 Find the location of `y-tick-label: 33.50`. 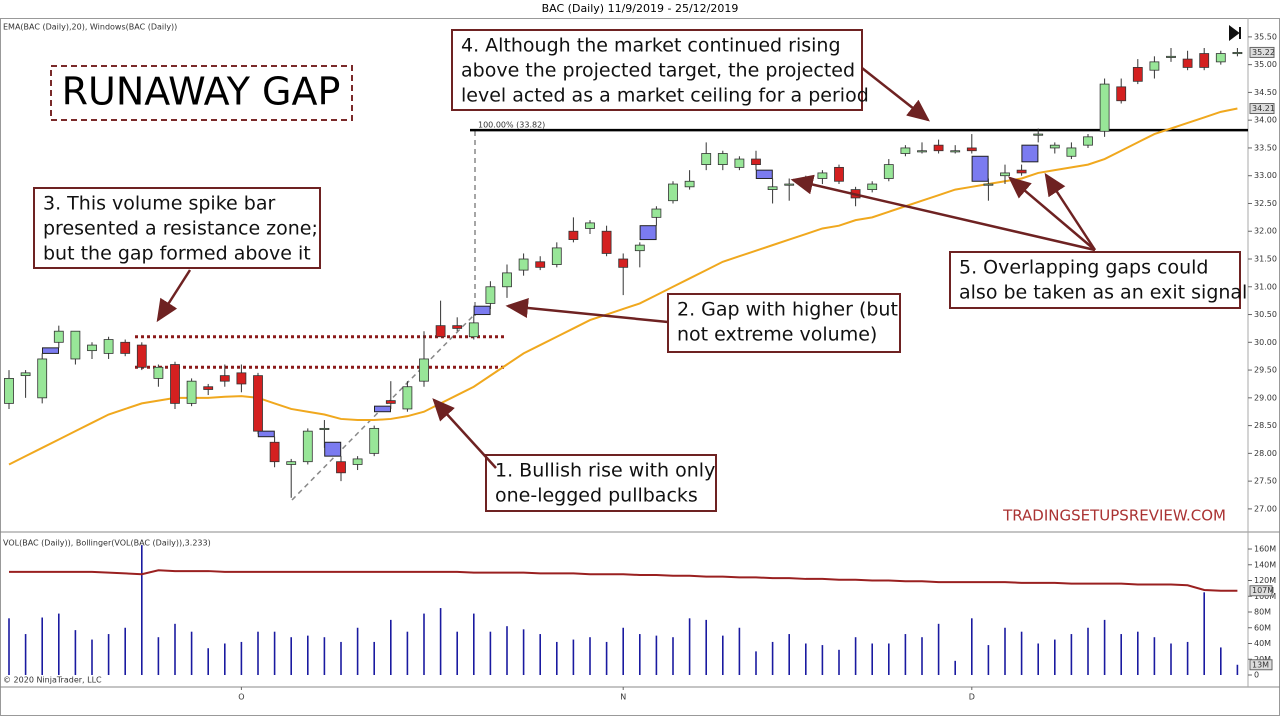

y-tick-label: 33.50 is located at coordinates (1265, 147).